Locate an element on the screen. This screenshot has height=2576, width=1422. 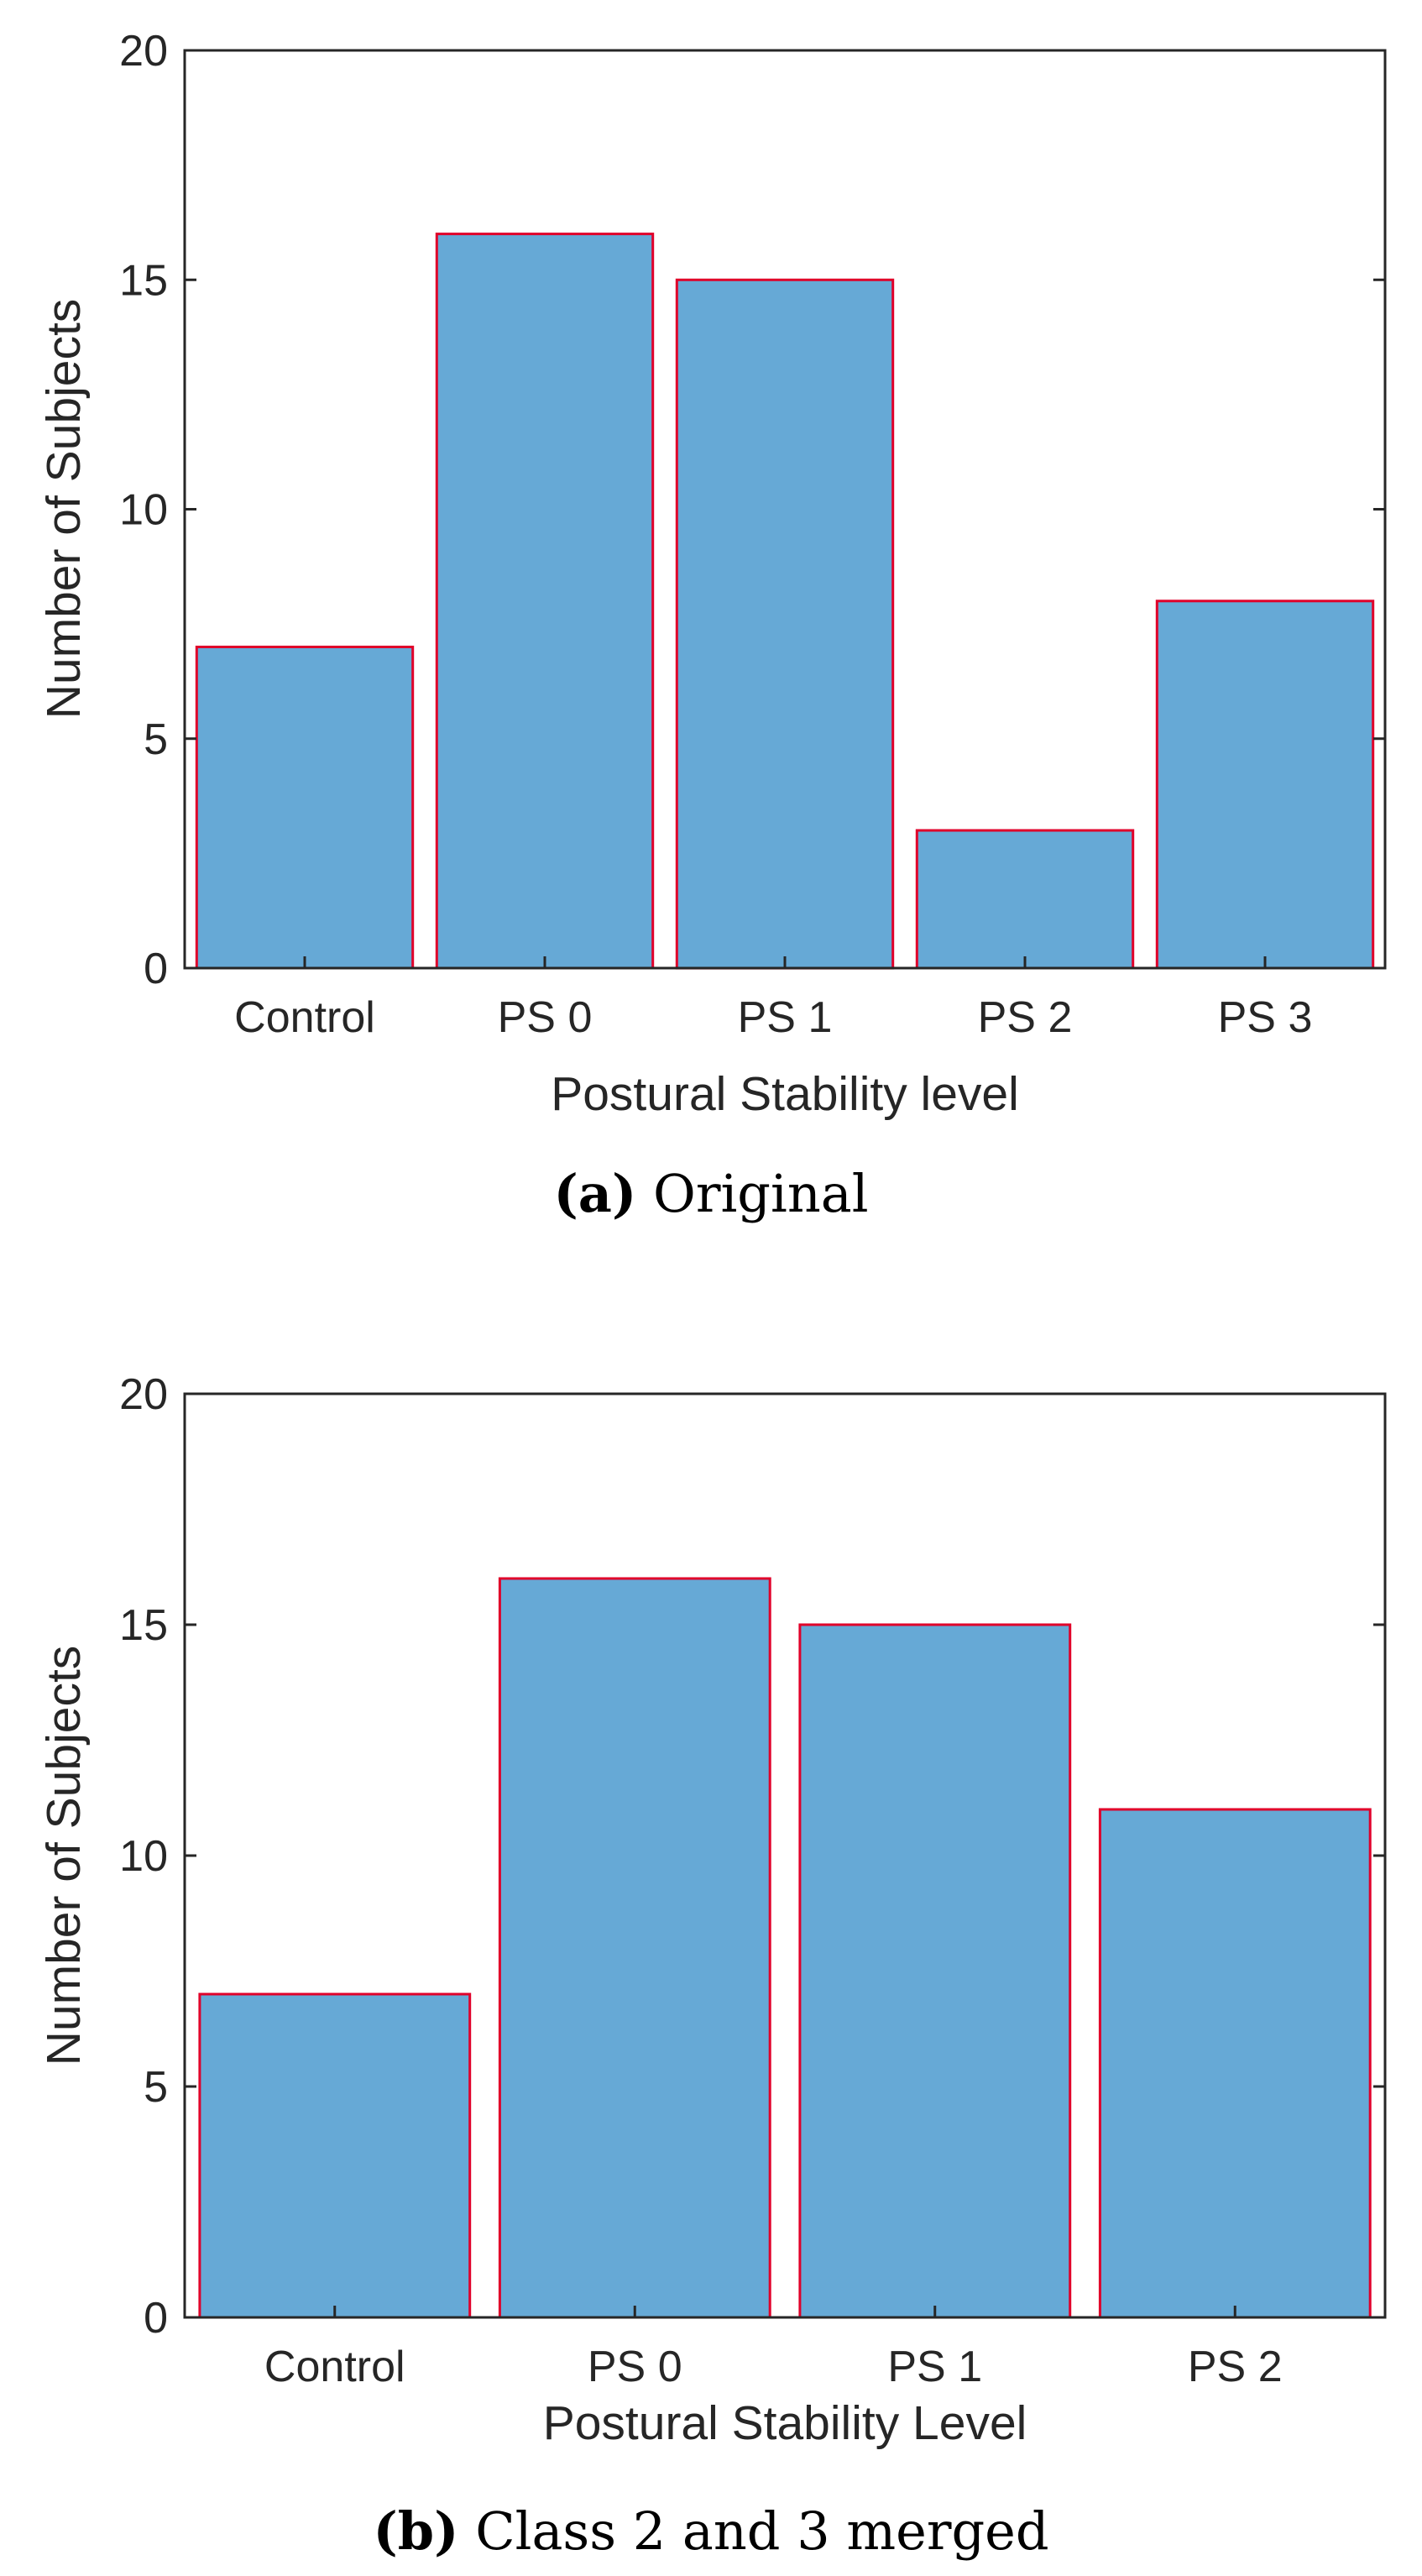
chart-a-x-tick-label-1: PS 0 is located at coordinates (545, 1017).